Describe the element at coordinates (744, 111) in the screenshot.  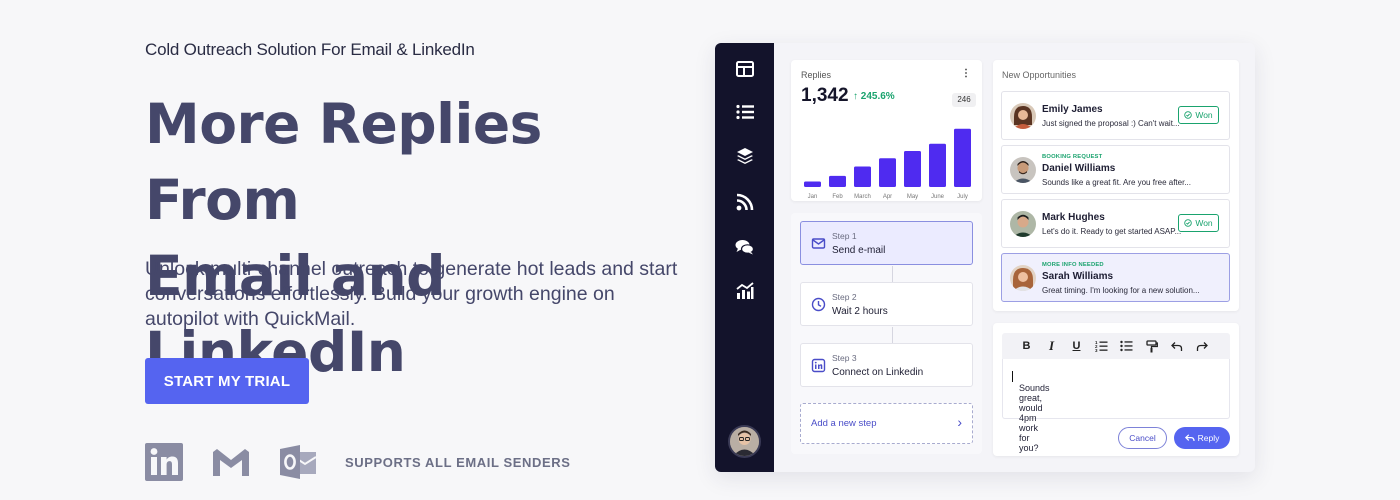
I see `list-icon` at that location.